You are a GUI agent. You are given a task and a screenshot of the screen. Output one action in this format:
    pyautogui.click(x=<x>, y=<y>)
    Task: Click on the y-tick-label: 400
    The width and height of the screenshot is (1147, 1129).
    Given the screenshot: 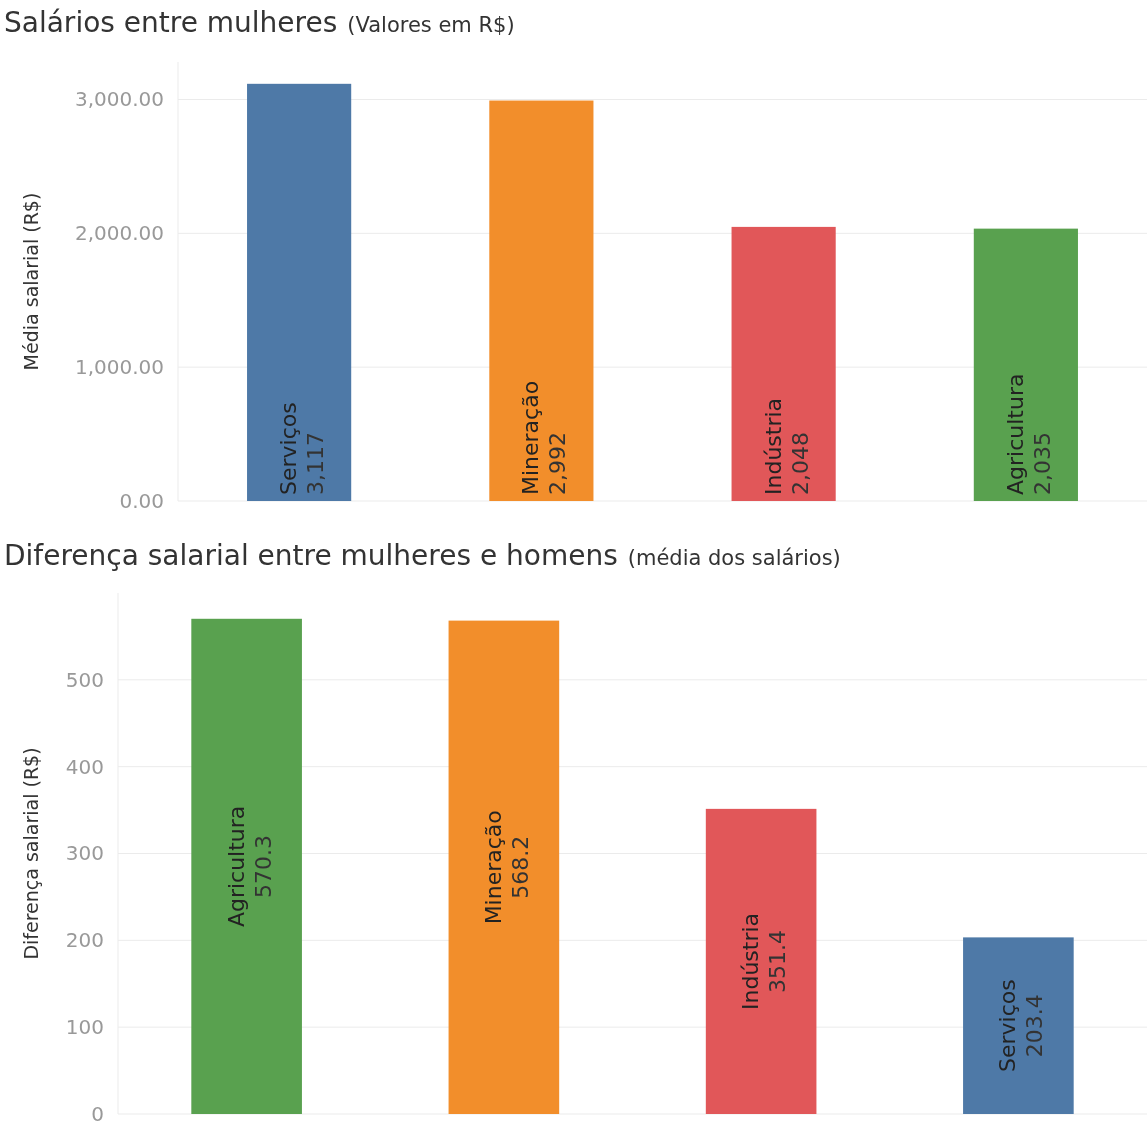 What is the action you would take?
    pyautogui.click(x=84, y=766)
    